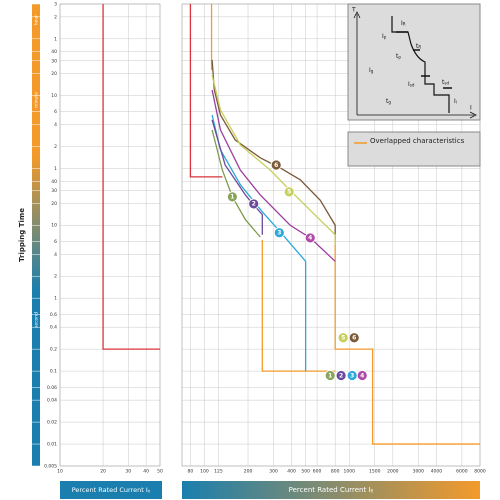 This screenshot has width=500, height=500. Describe the element at coordinates (350, 472) in the screenshot. I see `x-tick-label: 1000` at that location.